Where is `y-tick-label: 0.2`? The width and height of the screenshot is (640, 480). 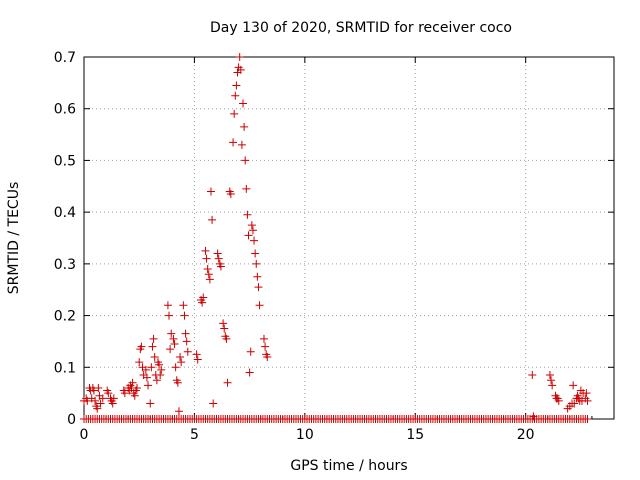
y-tick-label: 0.2 is located at coordinates (65, 317).